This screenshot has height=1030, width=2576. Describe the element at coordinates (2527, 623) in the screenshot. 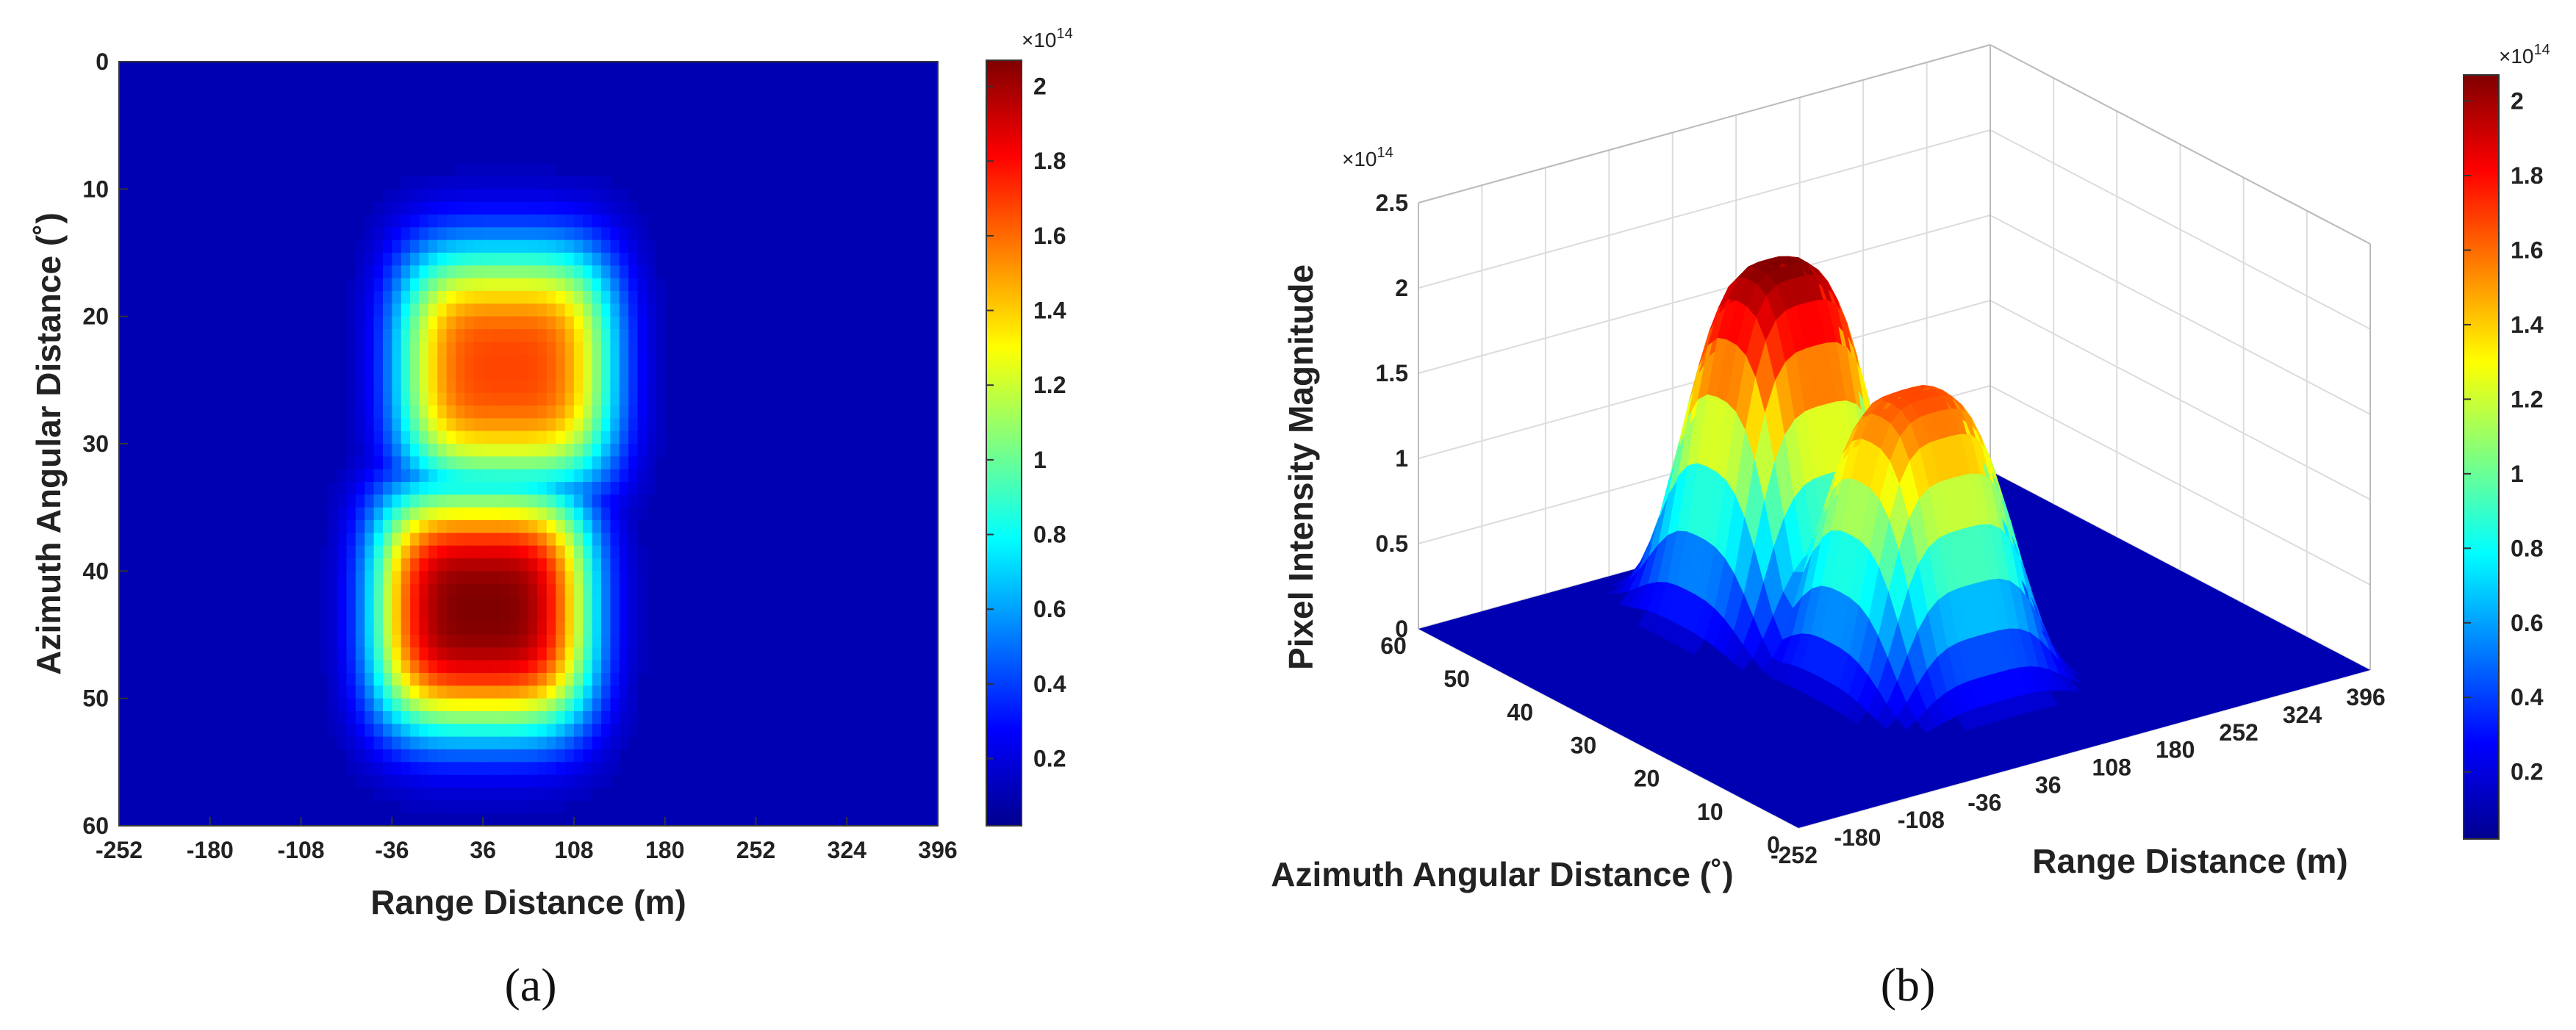

I see `colorbar-tick-label: 0.6` at that location.